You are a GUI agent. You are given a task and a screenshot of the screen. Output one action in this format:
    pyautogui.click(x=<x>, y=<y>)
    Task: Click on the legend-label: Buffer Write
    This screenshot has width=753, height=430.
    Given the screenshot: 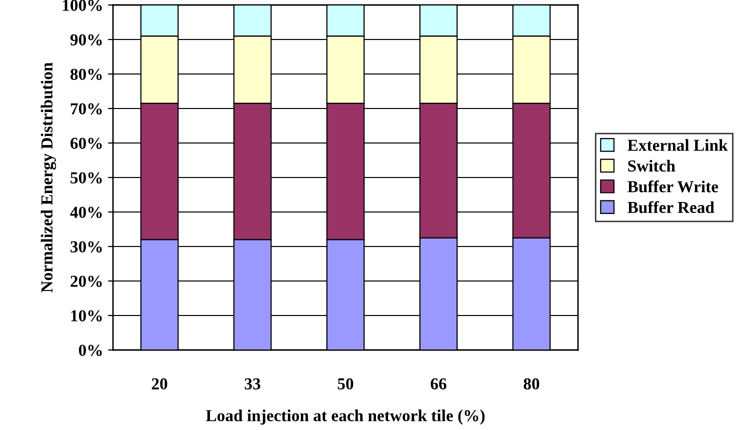 What is the action you would take?
    pyautogui.click(x=673, y=186)
    